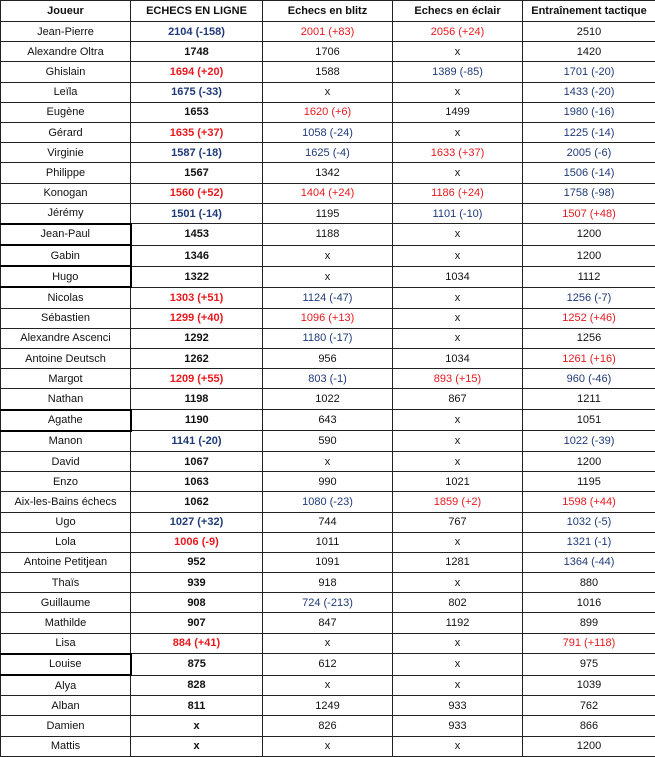 The image size is (655, 757). Describe the element at coordinates (197, 461) in the screenshot. I see `online-rating: 1067` at that location.